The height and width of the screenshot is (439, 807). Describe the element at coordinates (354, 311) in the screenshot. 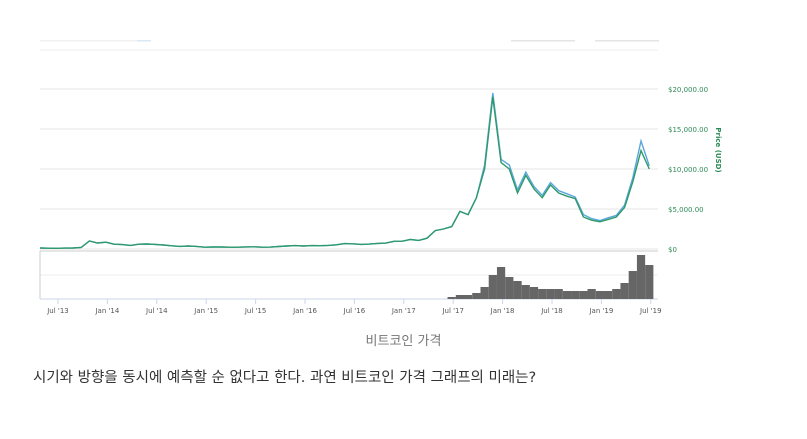

I see `x-tick-label: Jul '16` at that location.